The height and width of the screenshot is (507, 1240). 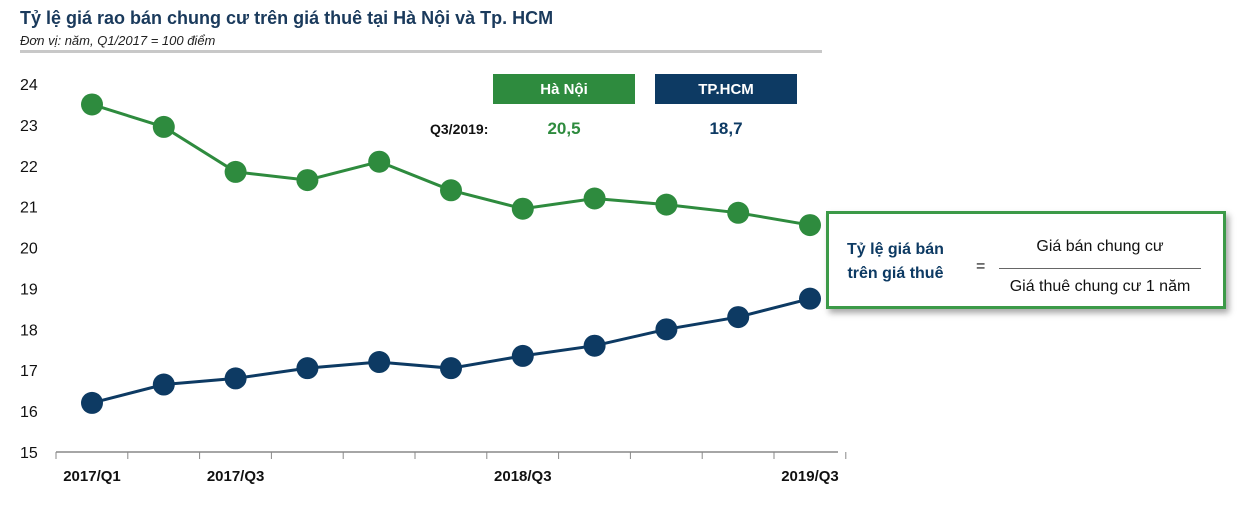 I want to click on y-tick-label: 22, so click(x=29, y=167).